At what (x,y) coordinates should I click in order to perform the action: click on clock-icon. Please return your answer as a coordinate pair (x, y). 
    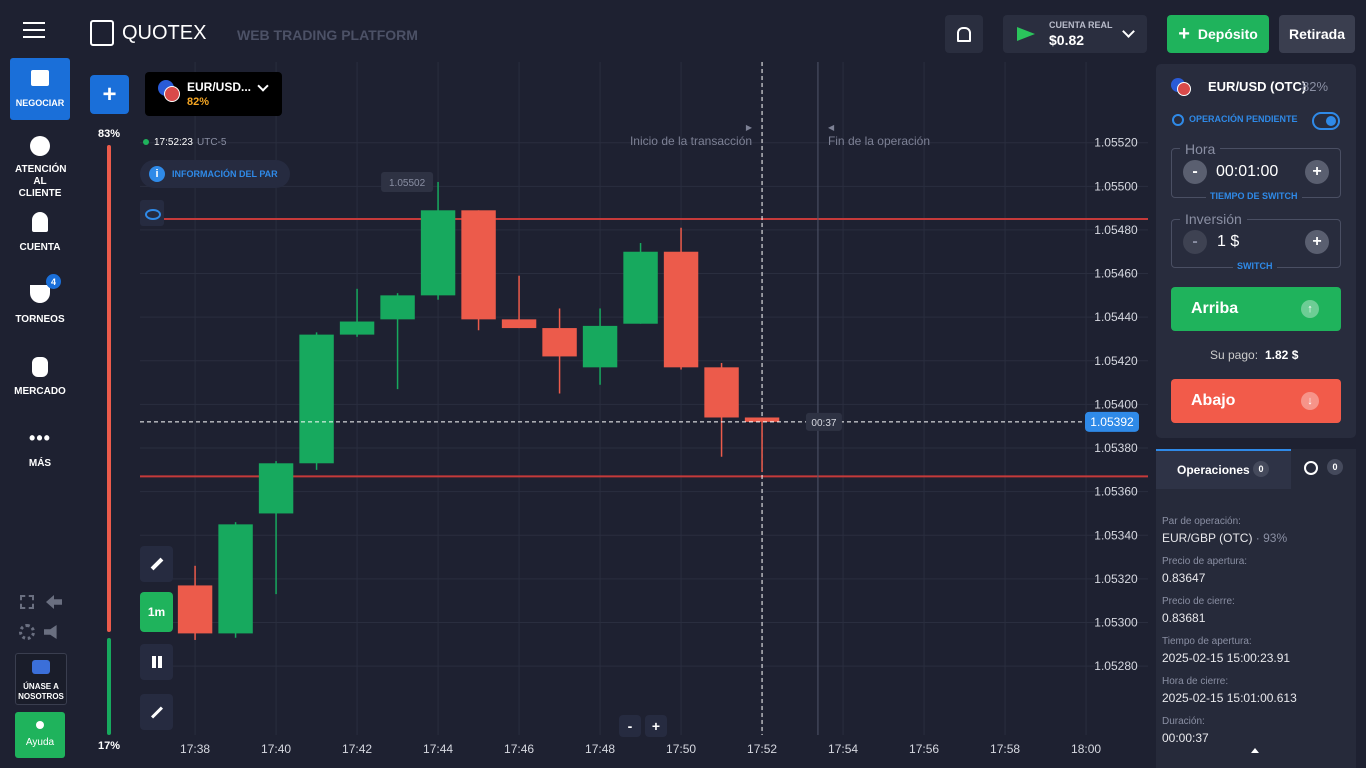
    Looking at the image, I should click on (1178, 120).